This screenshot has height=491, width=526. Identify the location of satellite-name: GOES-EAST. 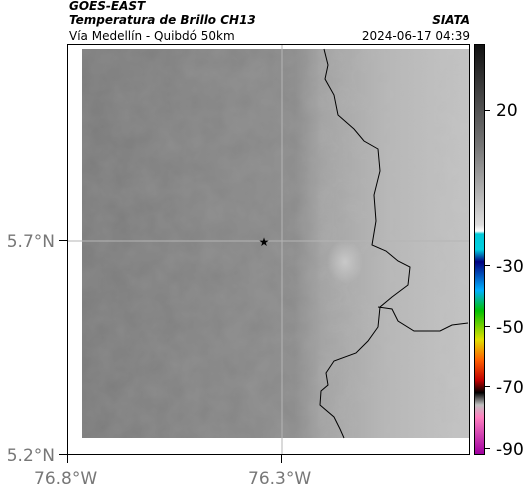
(107, 6).